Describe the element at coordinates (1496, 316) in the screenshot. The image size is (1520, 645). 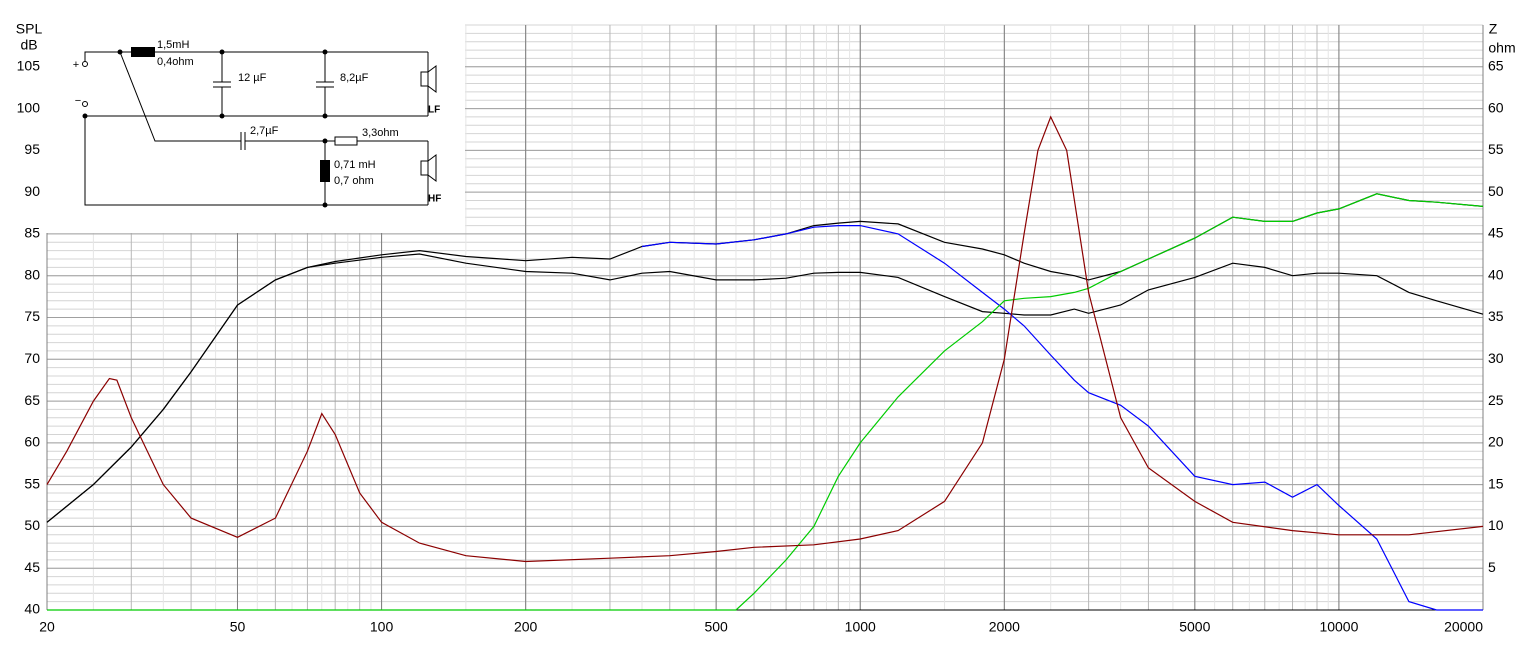
I see `y2-tick-label: 35` at that location.